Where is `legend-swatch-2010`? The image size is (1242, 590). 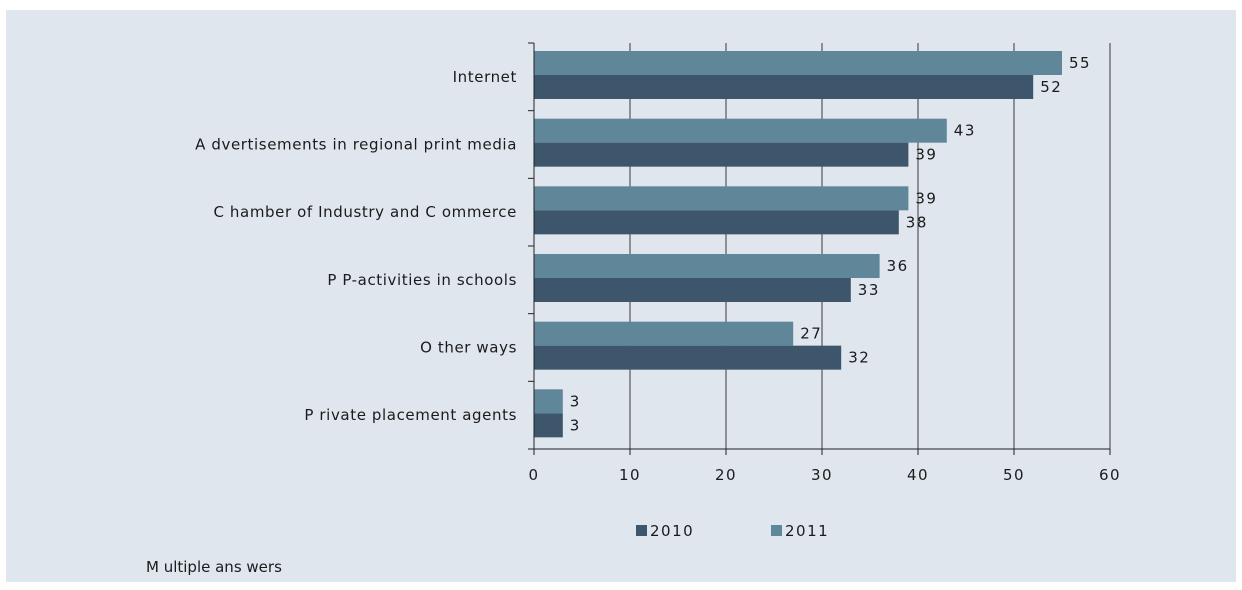 legend-swatch-2010 is located at coordinates (641, 530).